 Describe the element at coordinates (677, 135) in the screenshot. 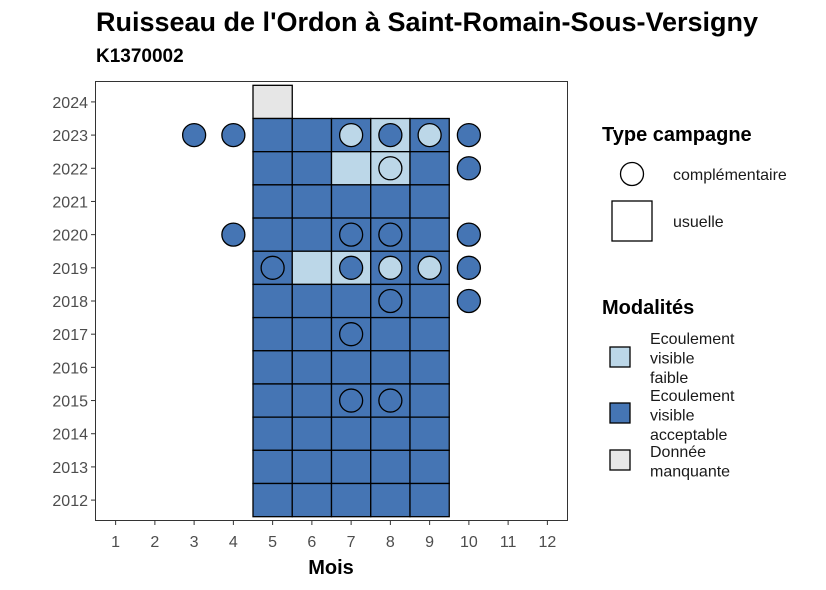

I see `legend-type-title: Type campagne` at that location.